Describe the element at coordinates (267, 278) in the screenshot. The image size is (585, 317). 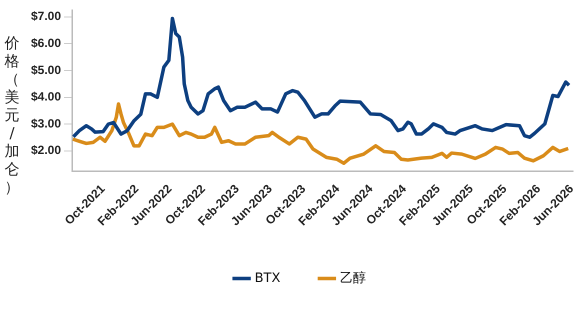
I see `legend-label: BTX` at that location.